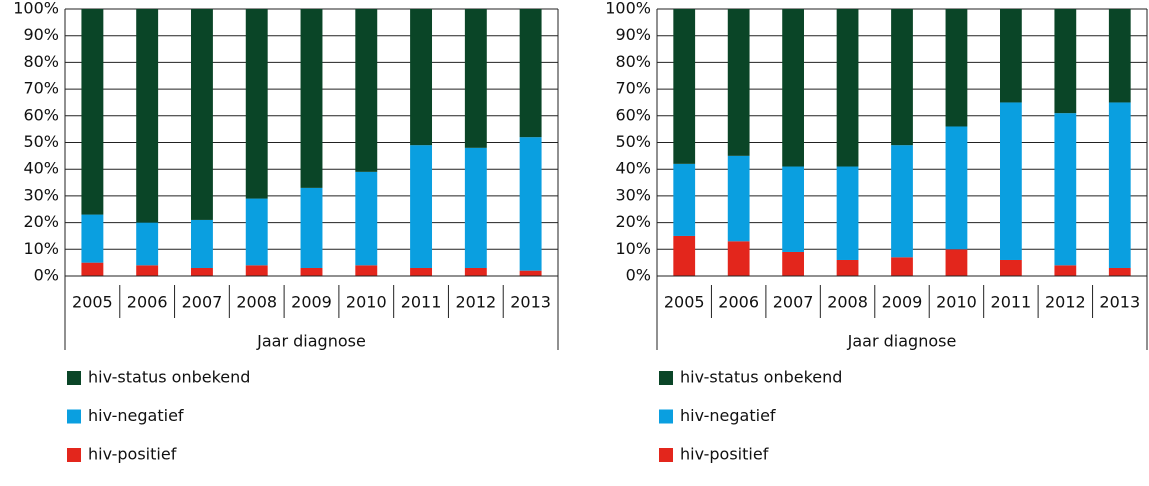 The height and width of the screenshot is (486, 1149). Describe the element at coordinates (36, 9) in the screenshot. I see `y-tick-label: 100%` at that location.